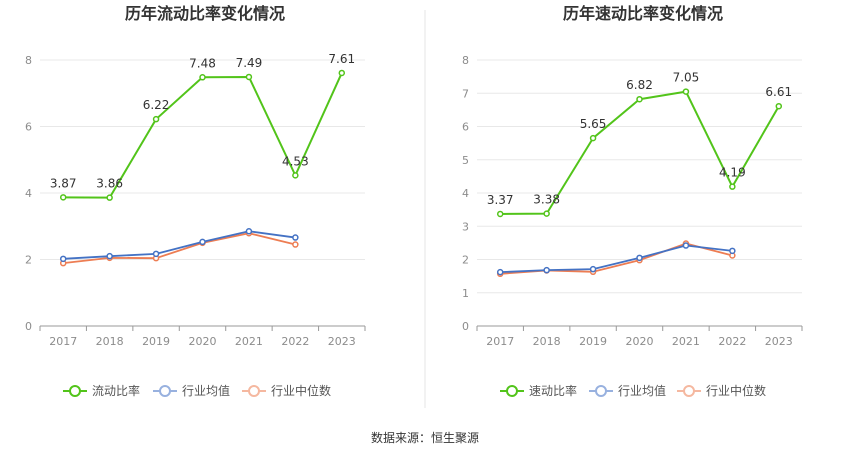  I want to click on y-tick-label: 1, so click(465, 293).